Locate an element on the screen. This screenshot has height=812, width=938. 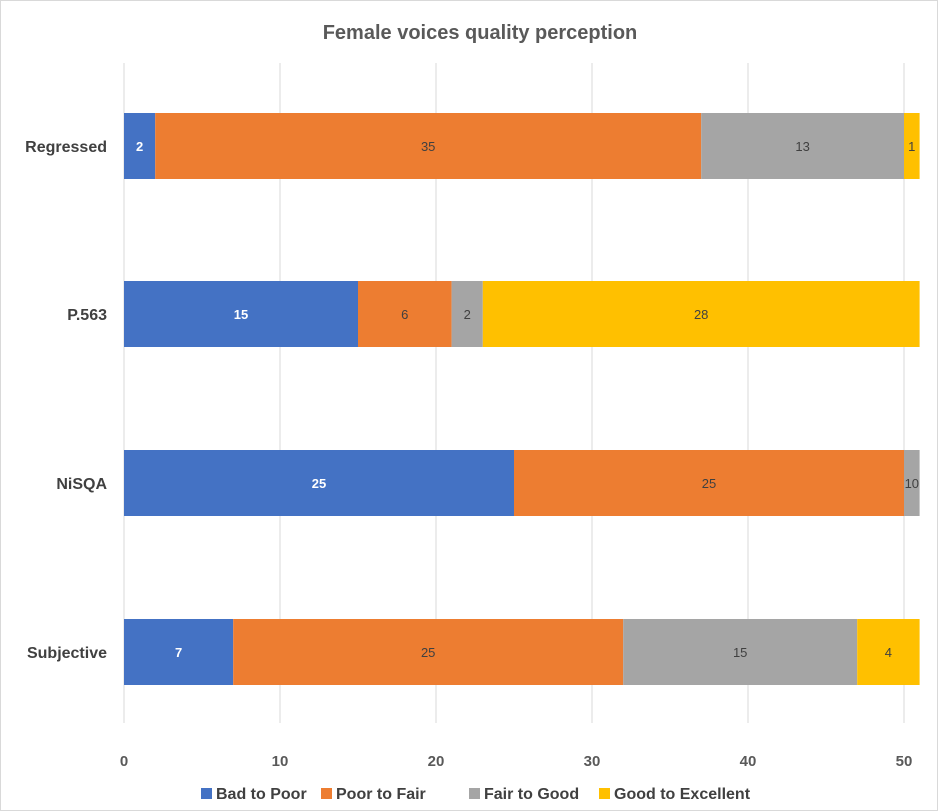
category-label: P.563 is located at coordinates (87, 315).